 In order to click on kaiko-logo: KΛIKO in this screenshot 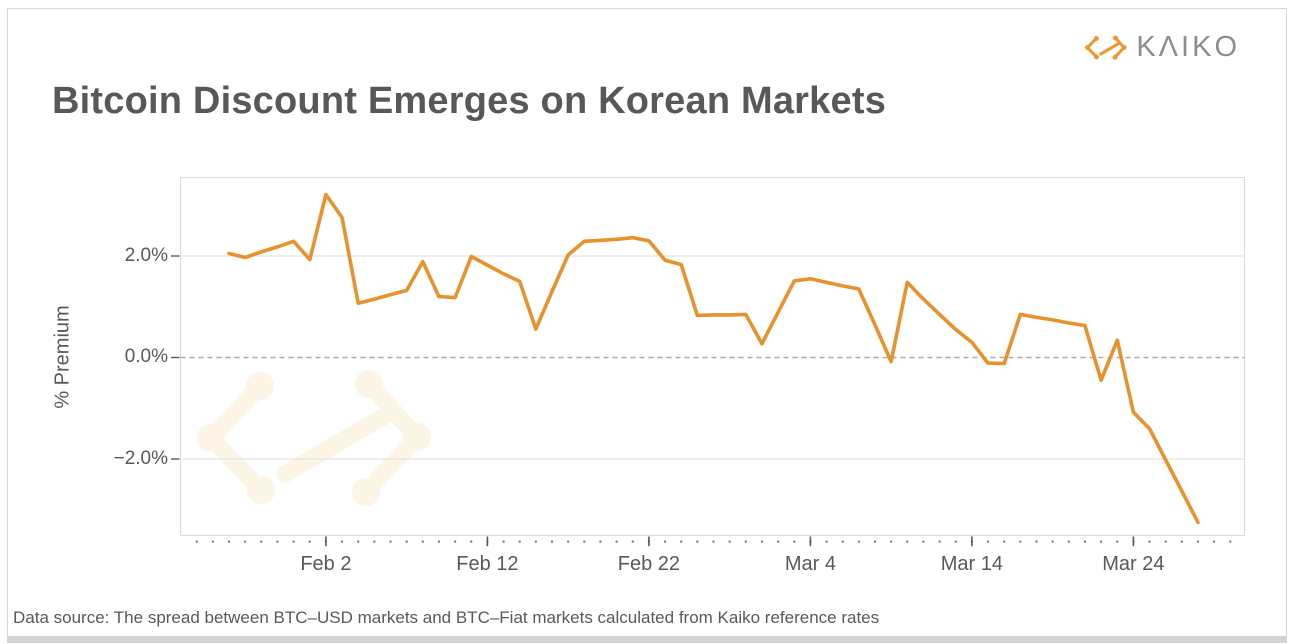, I will do `click(1161, 47)`.